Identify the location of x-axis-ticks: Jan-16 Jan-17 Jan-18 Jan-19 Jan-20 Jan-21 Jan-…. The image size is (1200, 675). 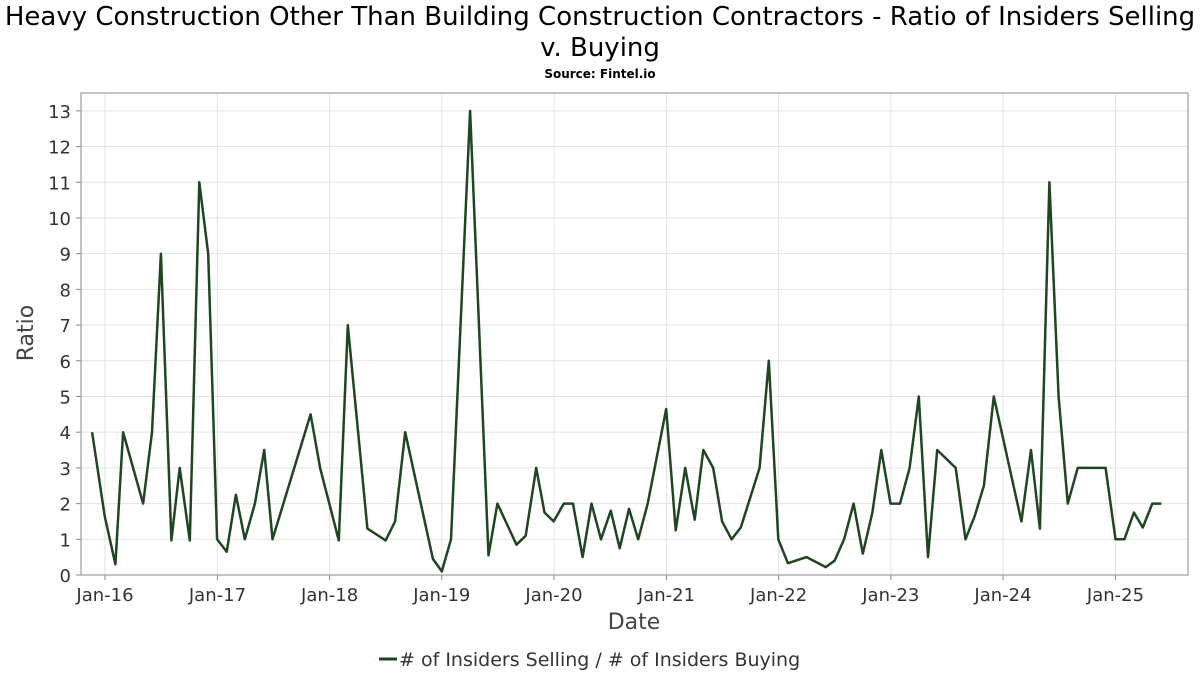
(609, 590).